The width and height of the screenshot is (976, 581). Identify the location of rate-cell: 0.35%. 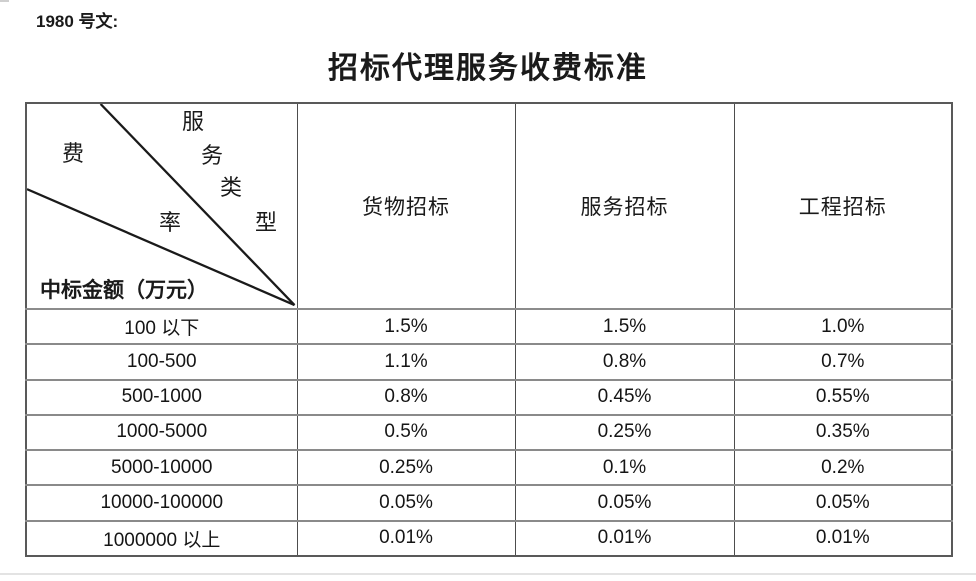
(843, 432).